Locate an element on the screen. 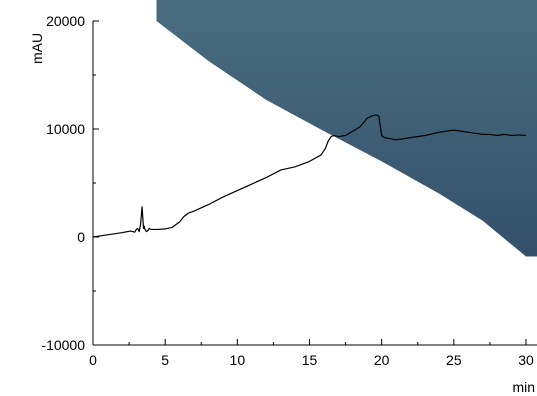  x-axis-title: min is located at coordinates (523, 387).